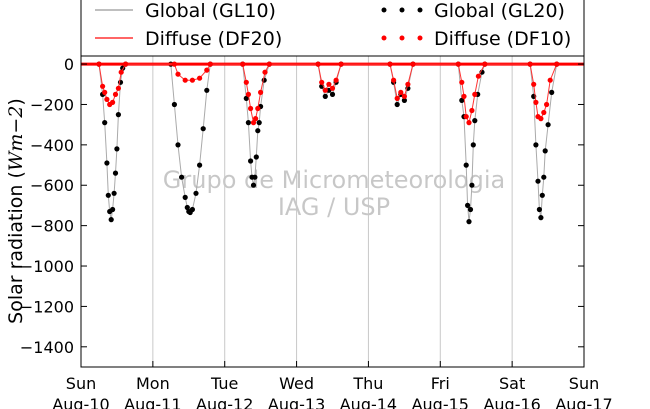  I want to click on legend-label-df10: Diffuse (DF10), so click(502, 39).